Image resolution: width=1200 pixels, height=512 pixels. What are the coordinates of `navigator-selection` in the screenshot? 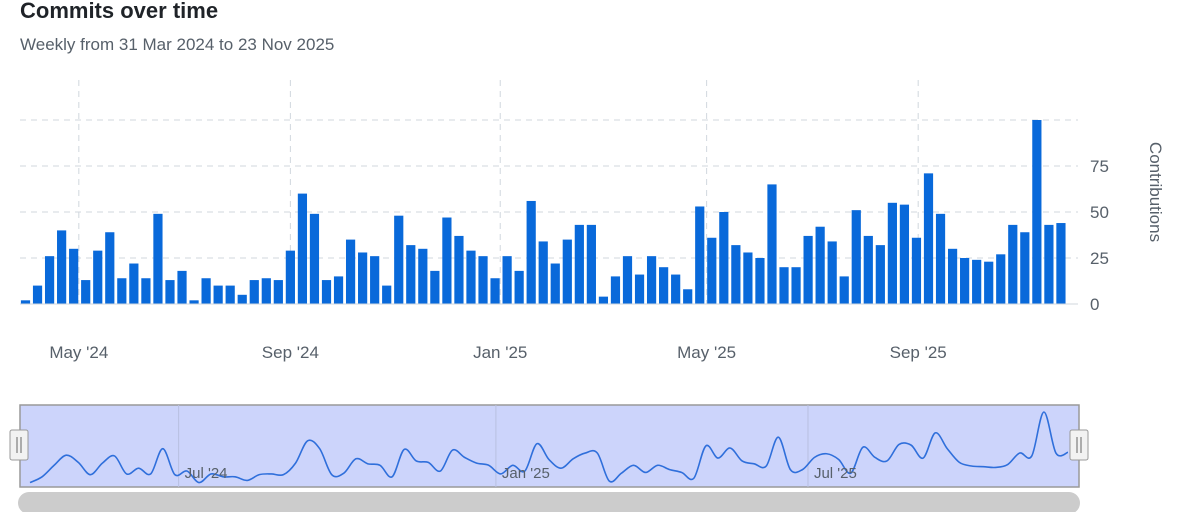 It's located at (549, 446).